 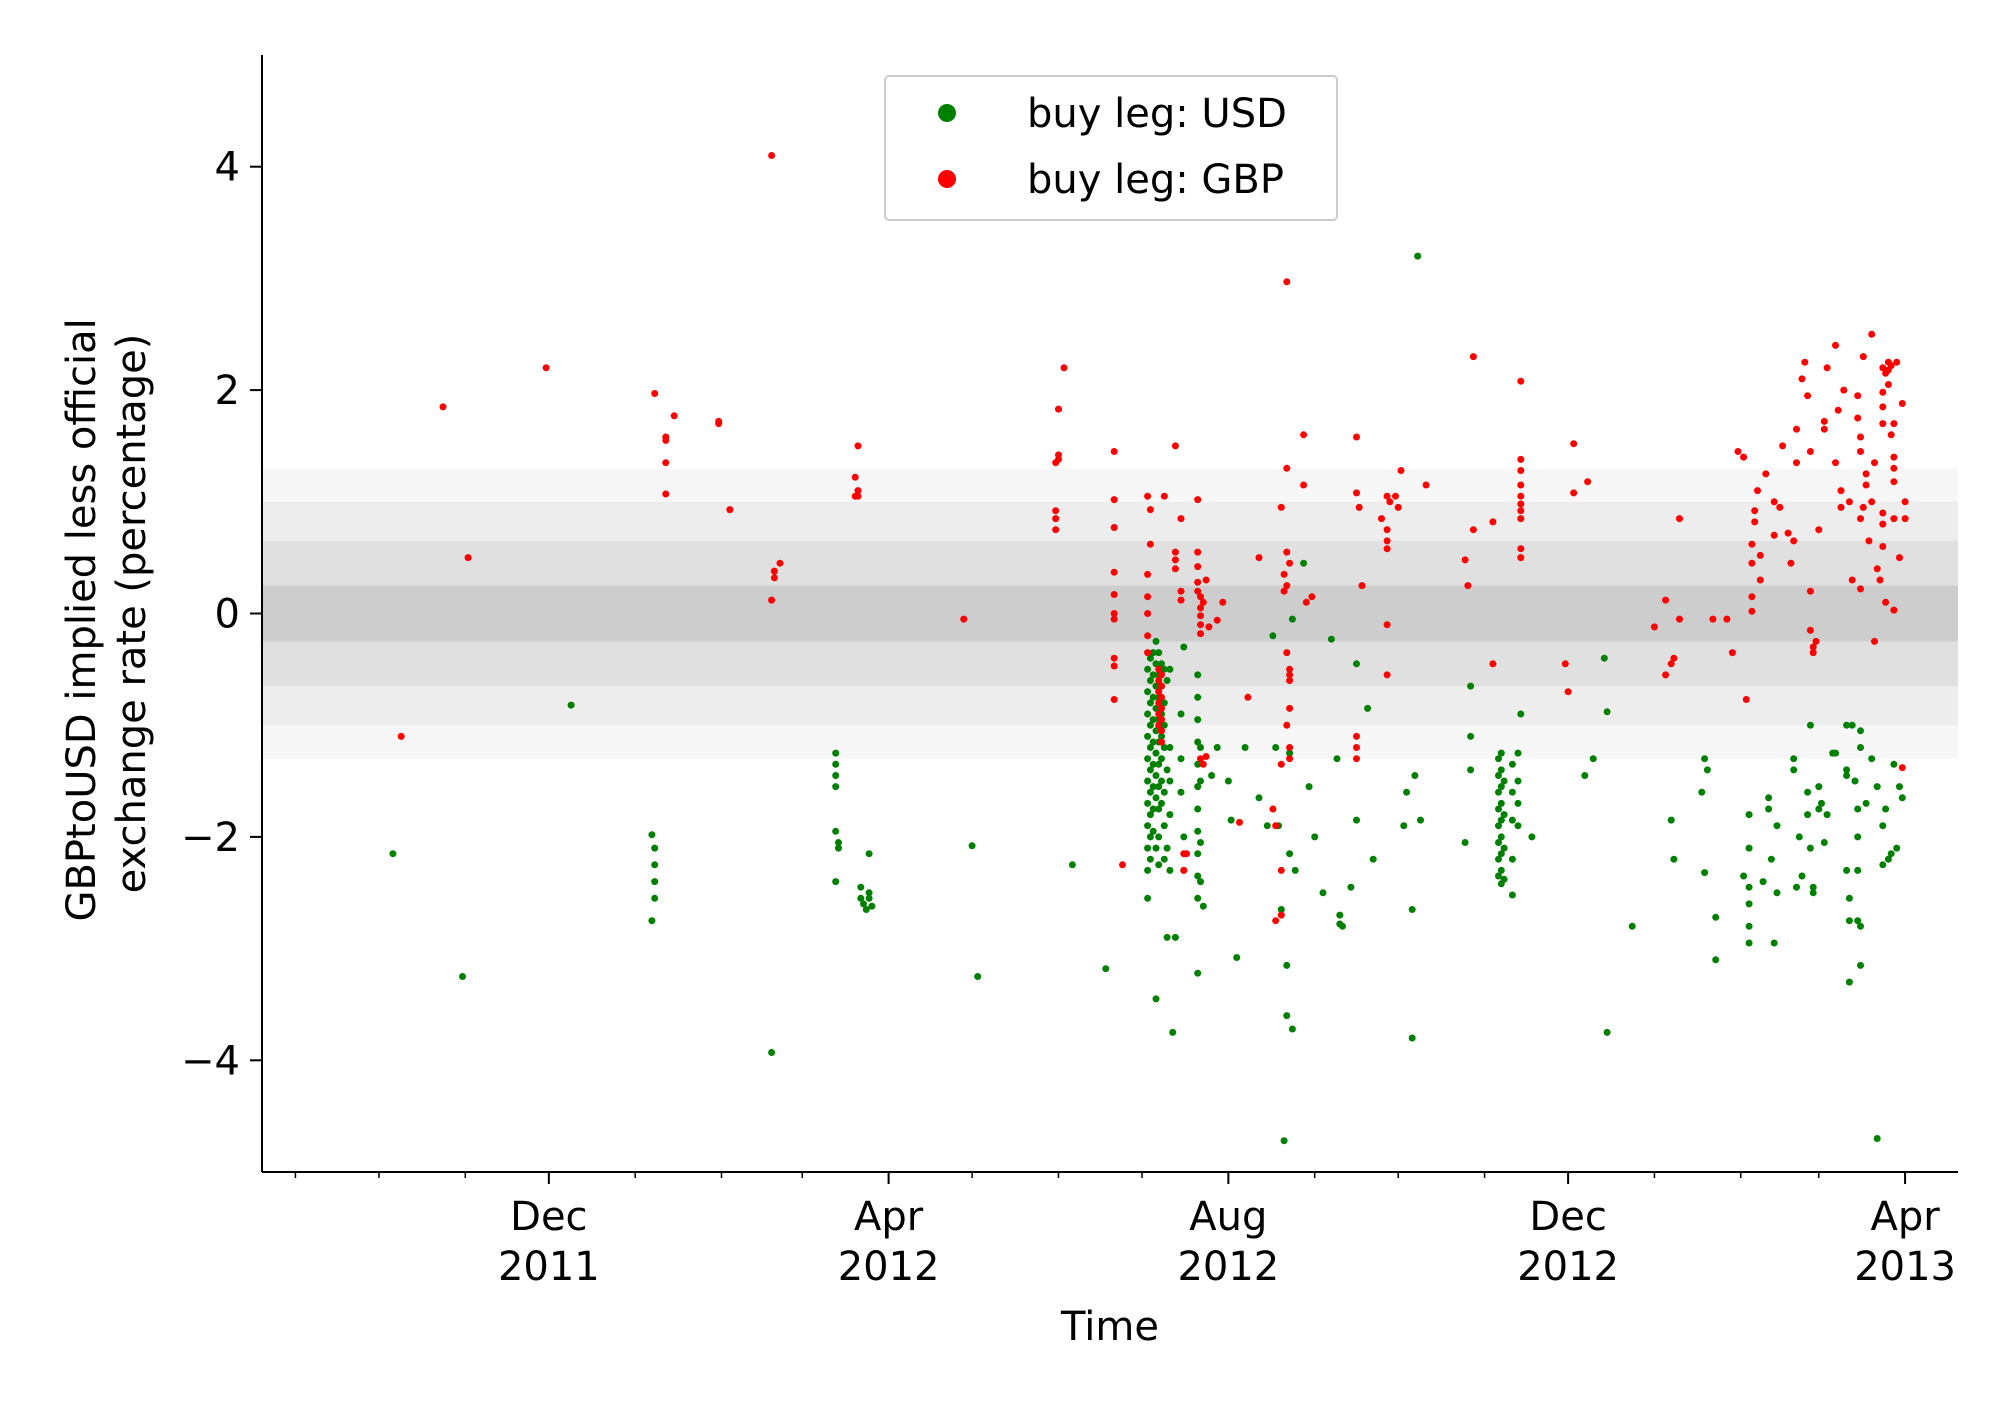 What do you see at coordinates (1157, 114) in the screenshot?
I see `legend-label-usd: buy leg: USD` at bounding box center [1157, 114].